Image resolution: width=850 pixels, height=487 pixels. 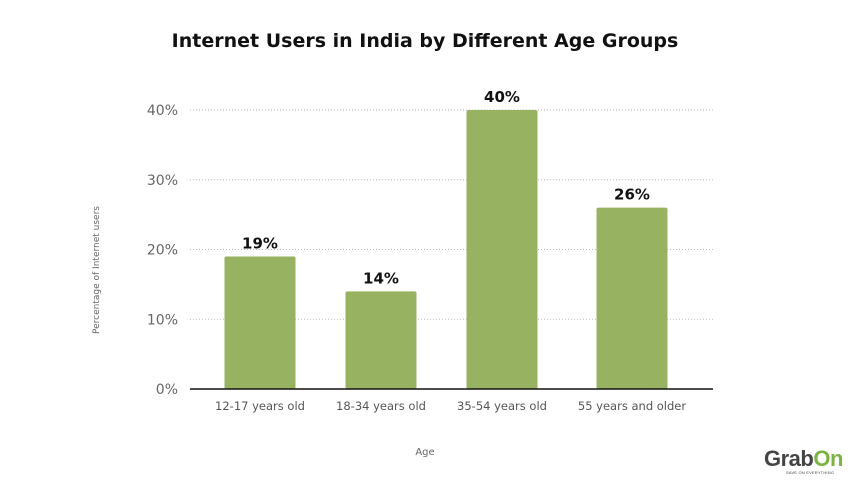 What do you see at coordinates (424, 452) in the screenshot?
I see `x-axis-label: Age` at bounding box center [424, 452].